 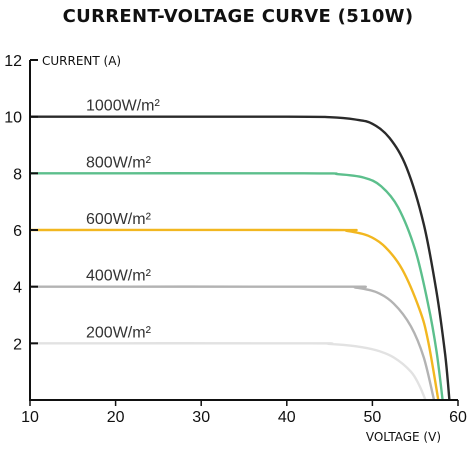 I want to click on series-label-3: 400W/m², so click(x=119, y=276).